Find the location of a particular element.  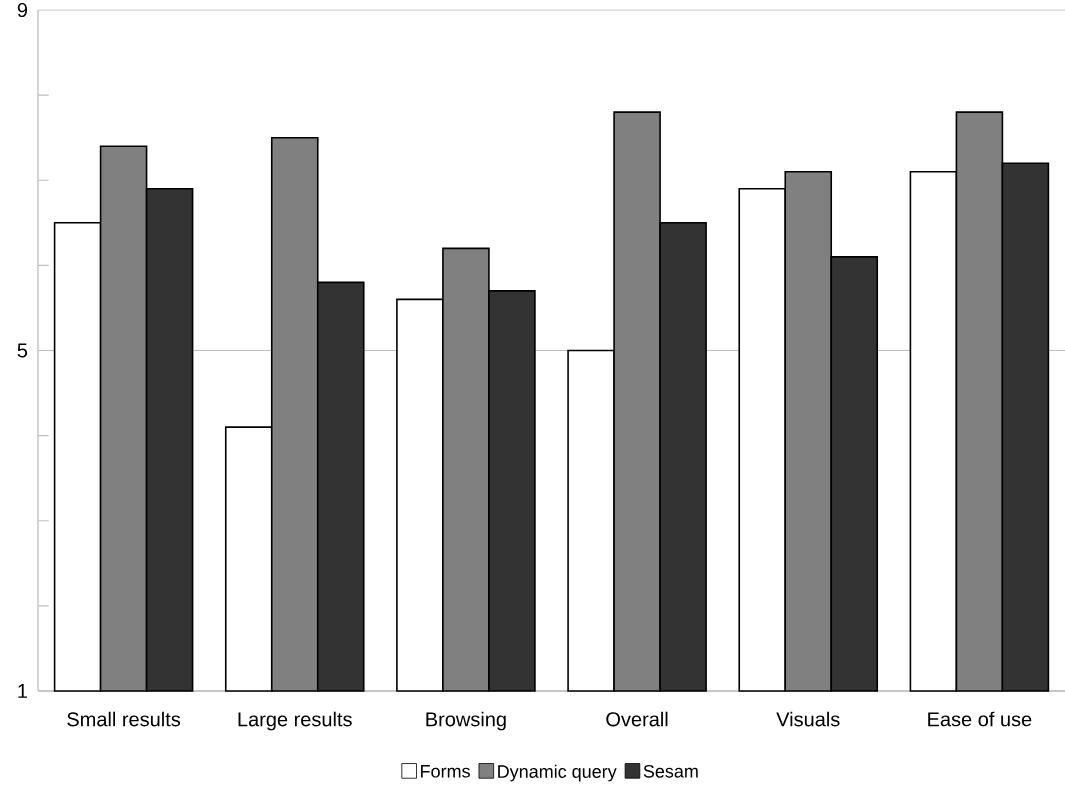

y-tick-label: 1 is located at coordinates (22, 691).